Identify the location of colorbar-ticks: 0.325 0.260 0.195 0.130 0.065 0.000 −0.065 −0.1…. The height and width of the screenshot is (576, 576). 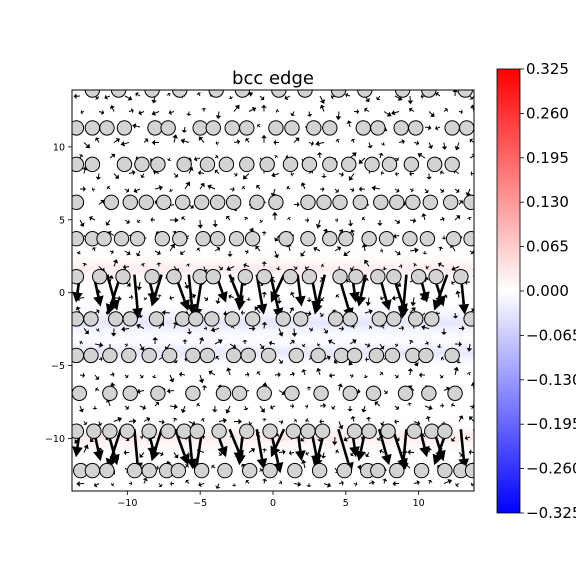
(548, 291).